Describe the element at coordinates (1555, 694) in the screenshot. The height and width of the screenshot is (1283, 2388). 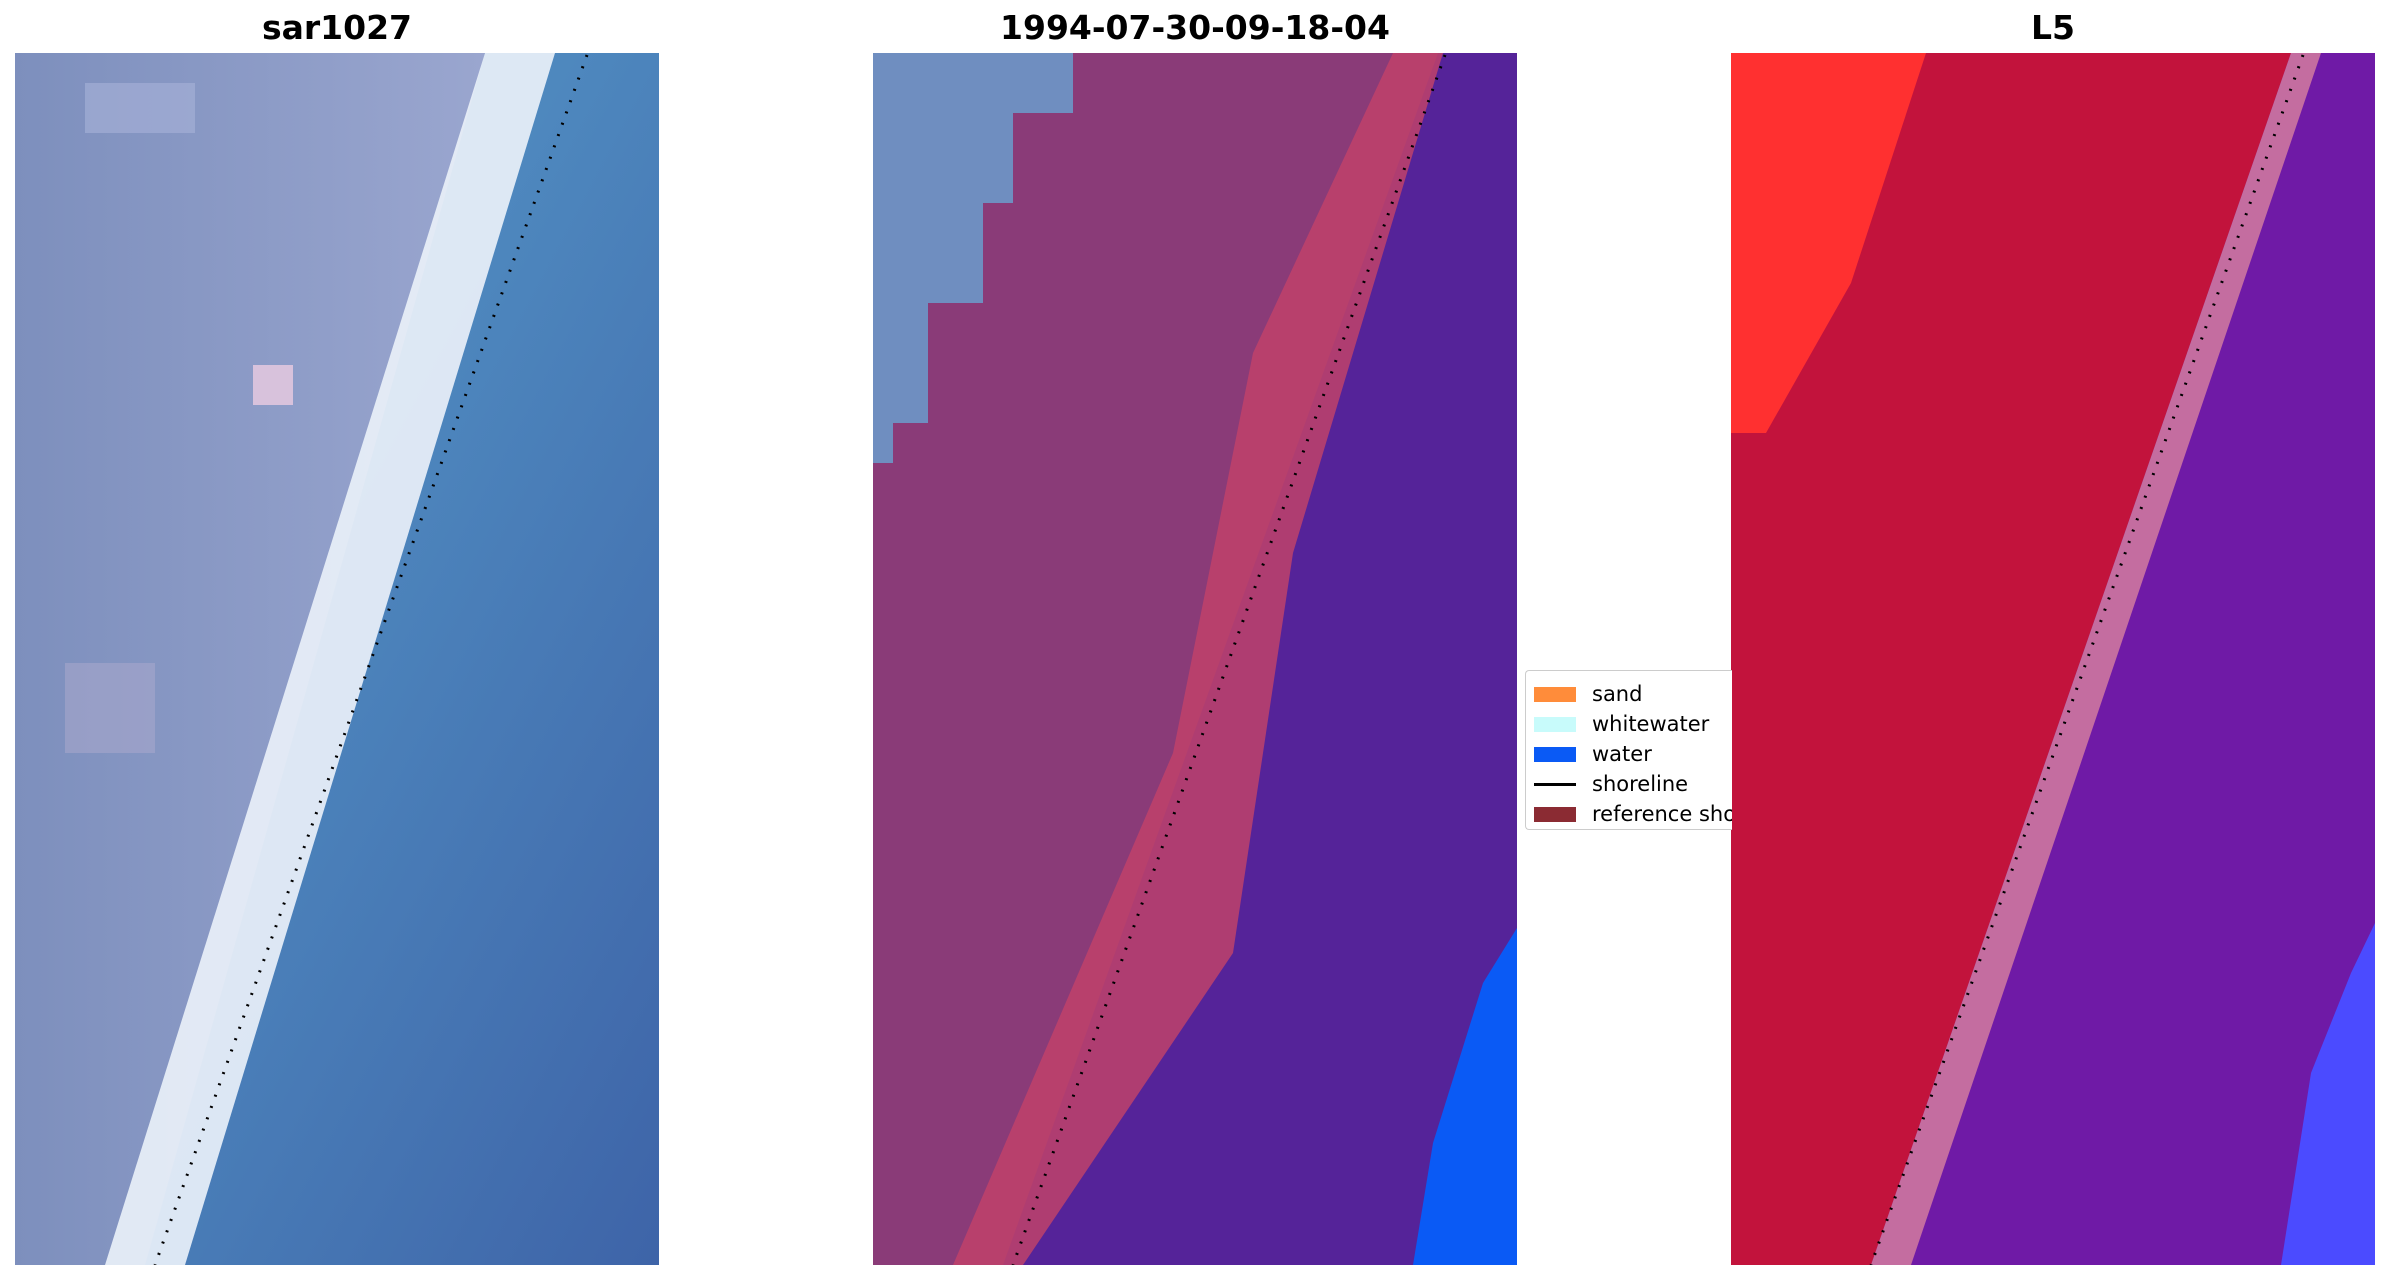
I see `sand-swatch` at that location.